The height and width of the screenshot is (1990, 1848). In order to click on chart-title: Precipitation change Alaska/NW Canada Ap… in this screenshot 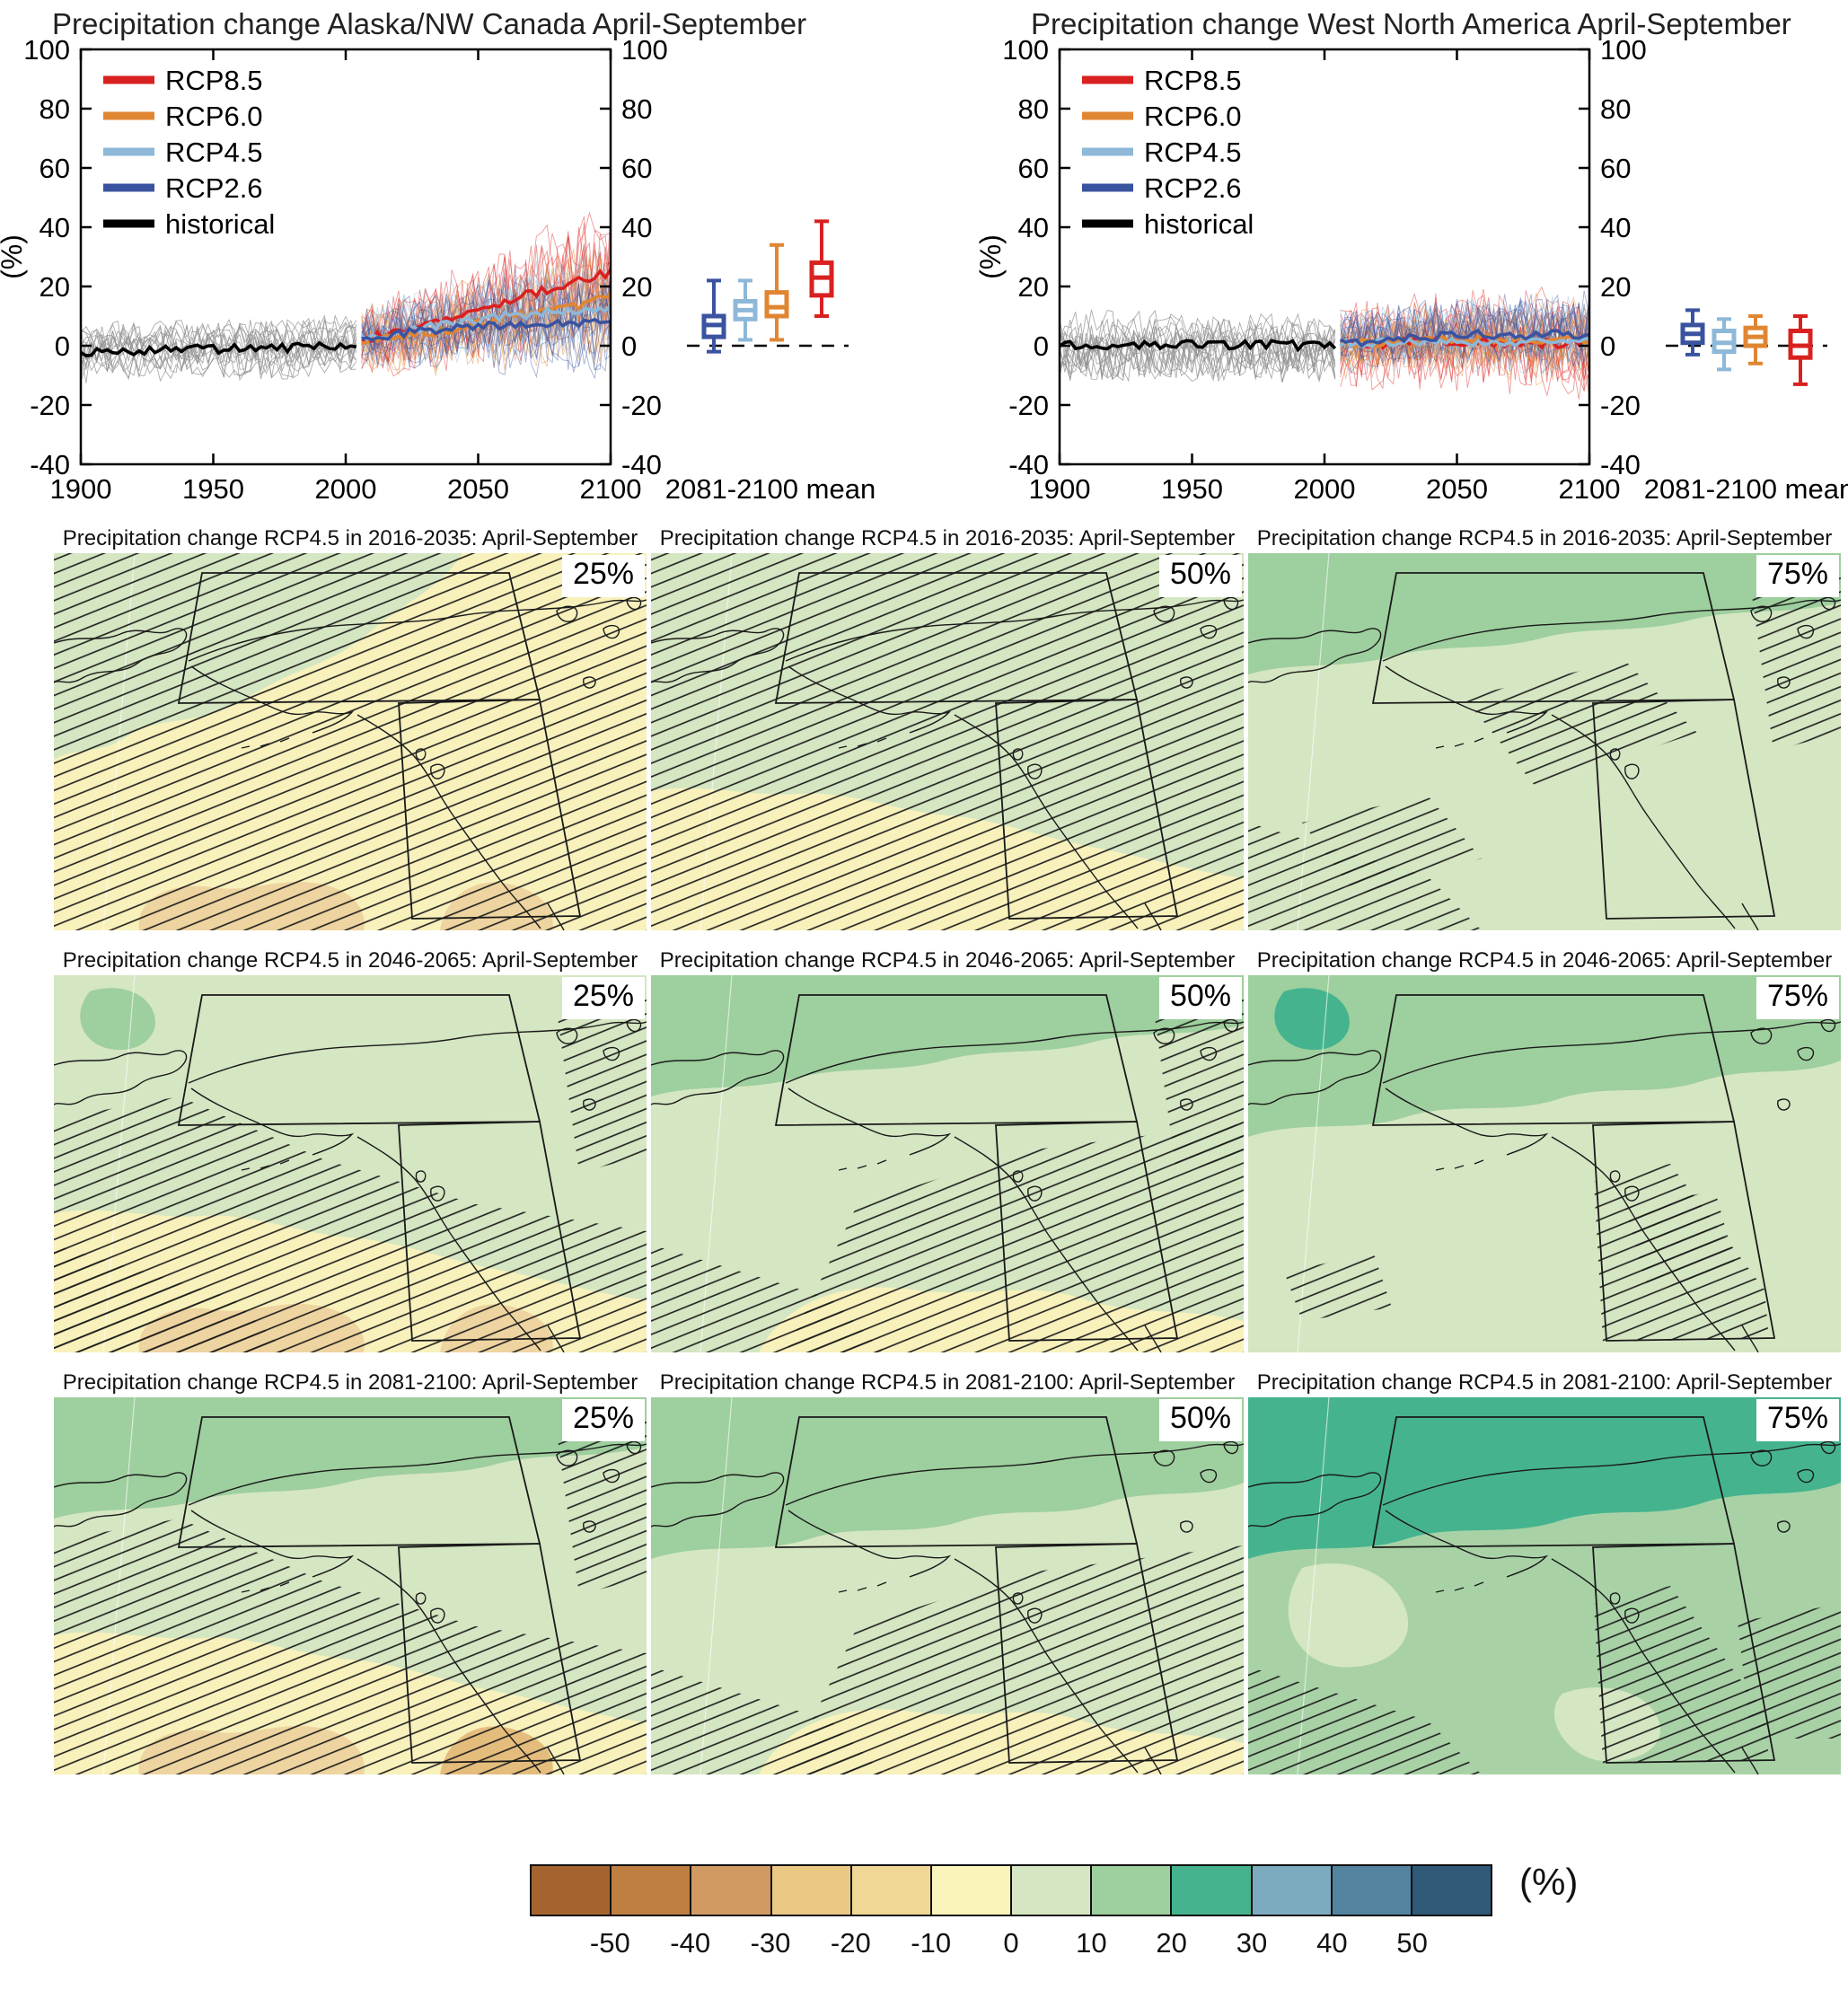, I will do `click(429, 23)`.